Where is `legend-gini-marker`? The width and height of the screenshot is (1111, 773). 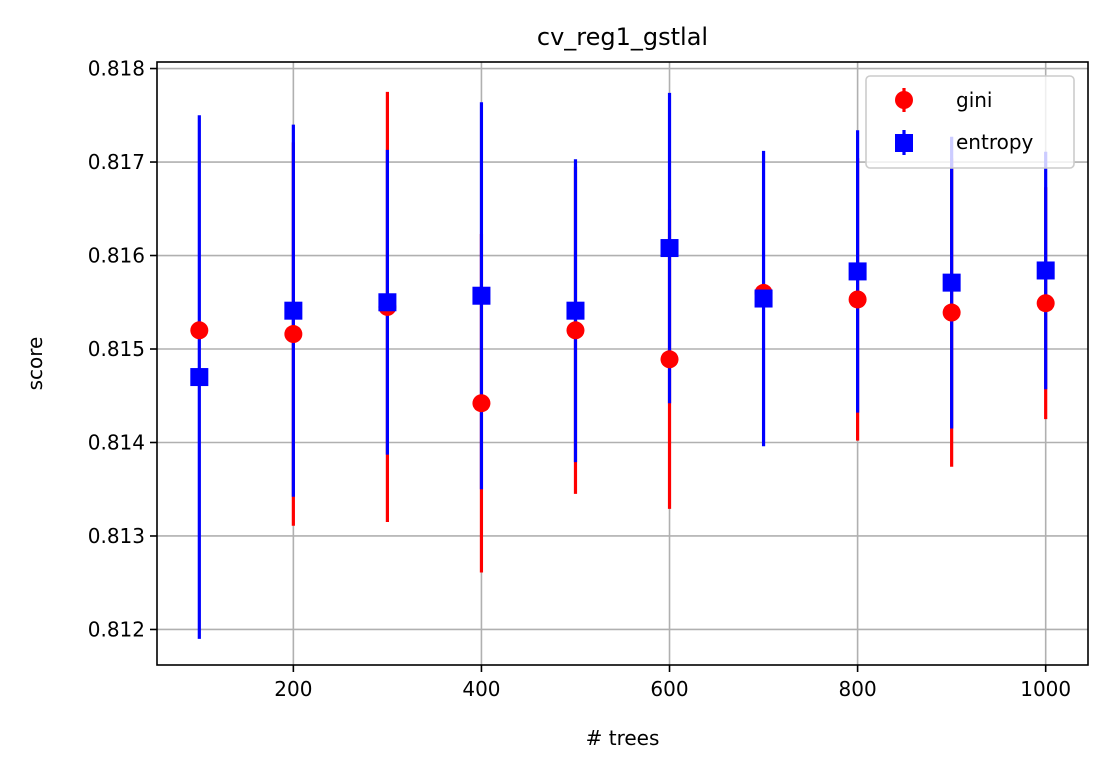
legend-gini-marker is located at coordinates (904, 100).